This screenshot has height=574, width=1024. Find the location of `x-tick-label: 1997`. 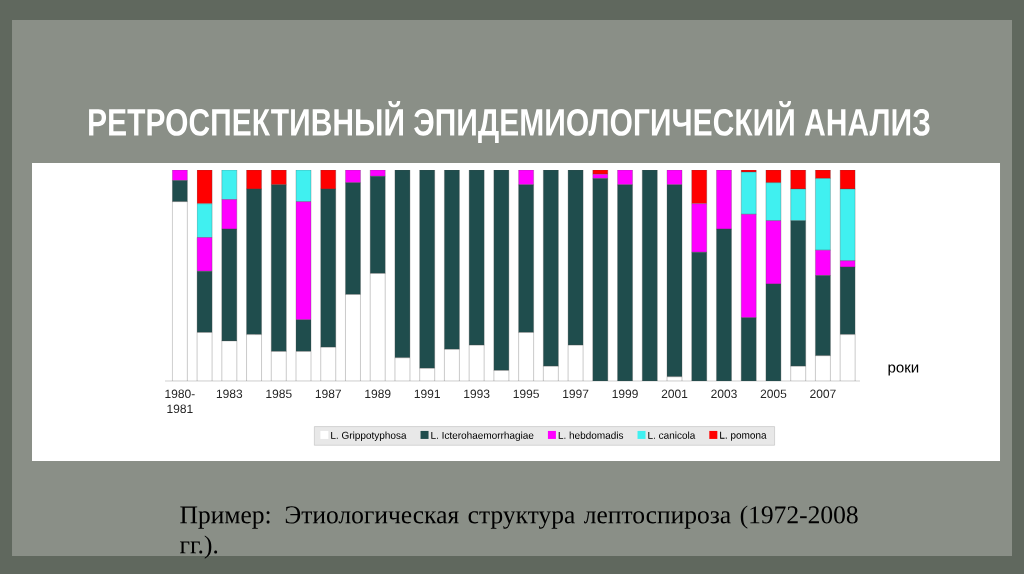

x-tick-label: 1997 is located at coordinates (576, 394).